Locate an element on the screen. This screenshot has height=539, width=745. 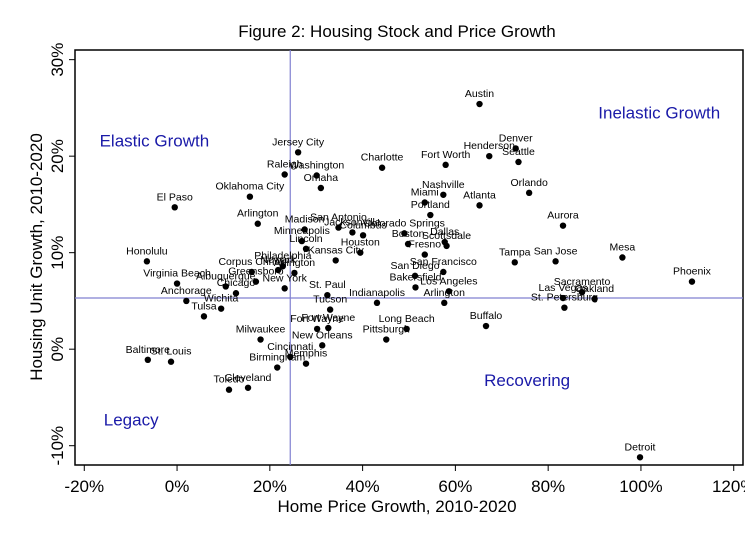
point-label: Detroit is located at coordinates (640, 447).